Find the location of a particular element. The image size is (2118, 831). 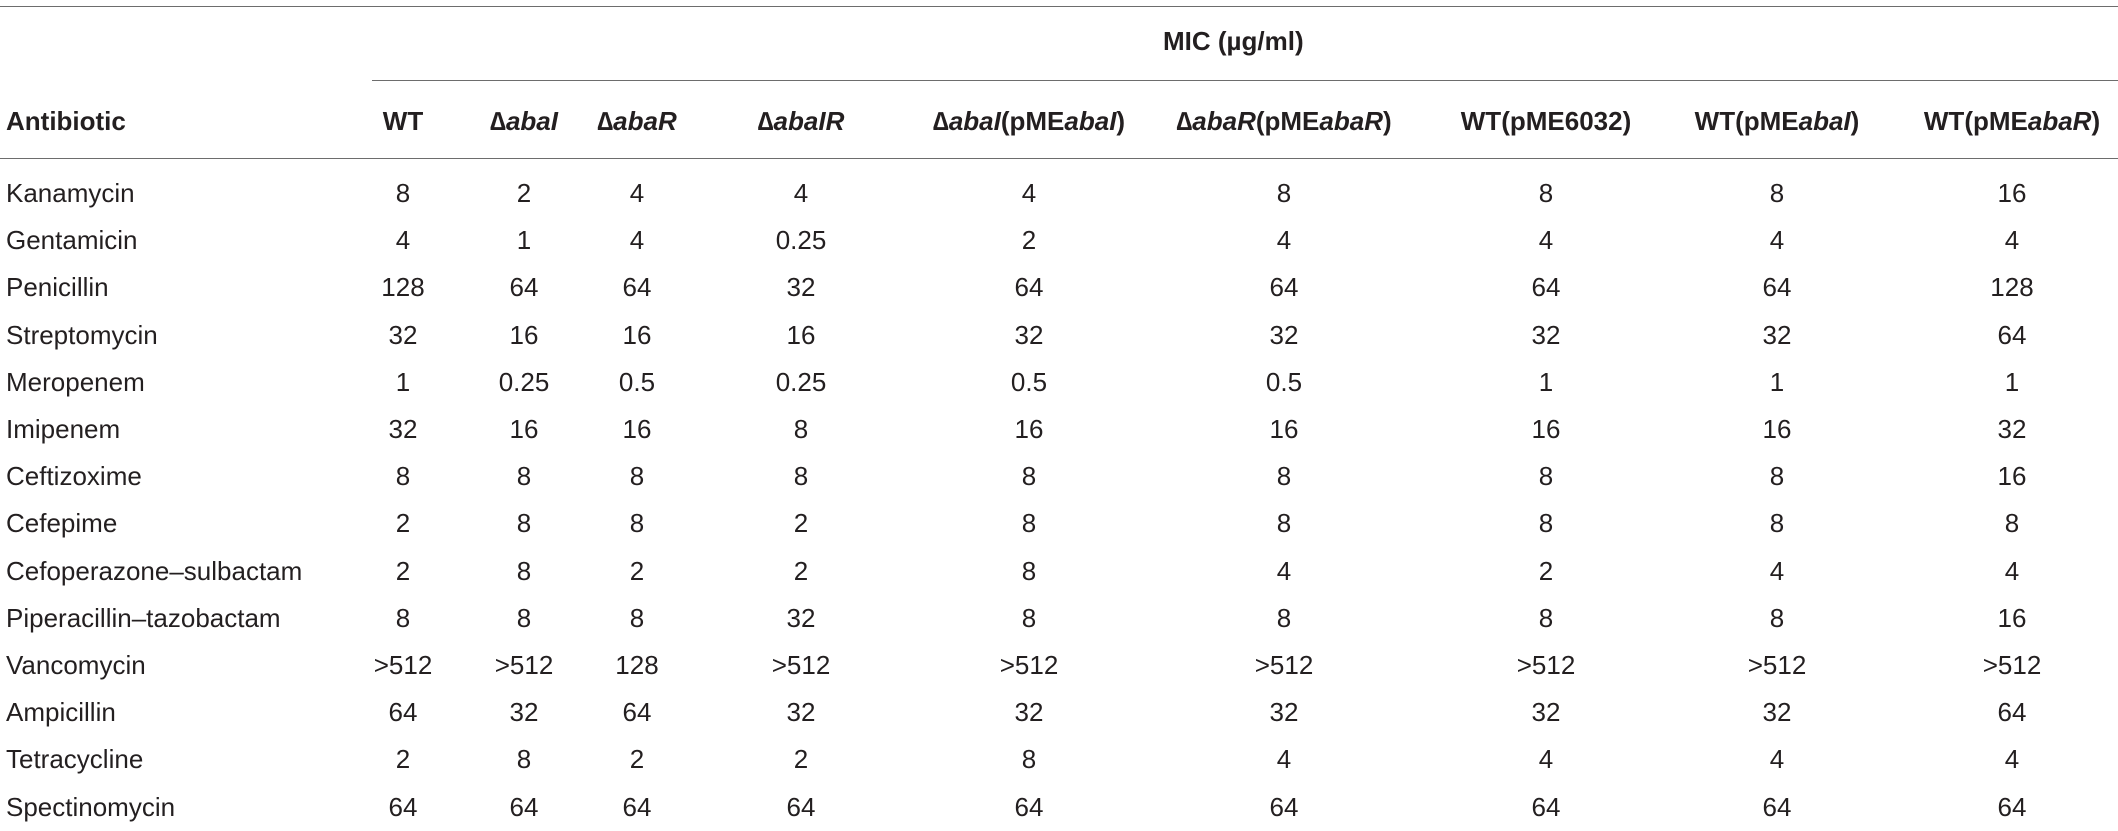

antibiotic-name: Cefoperazone–sulbactam is located at coordinates (154, 570).